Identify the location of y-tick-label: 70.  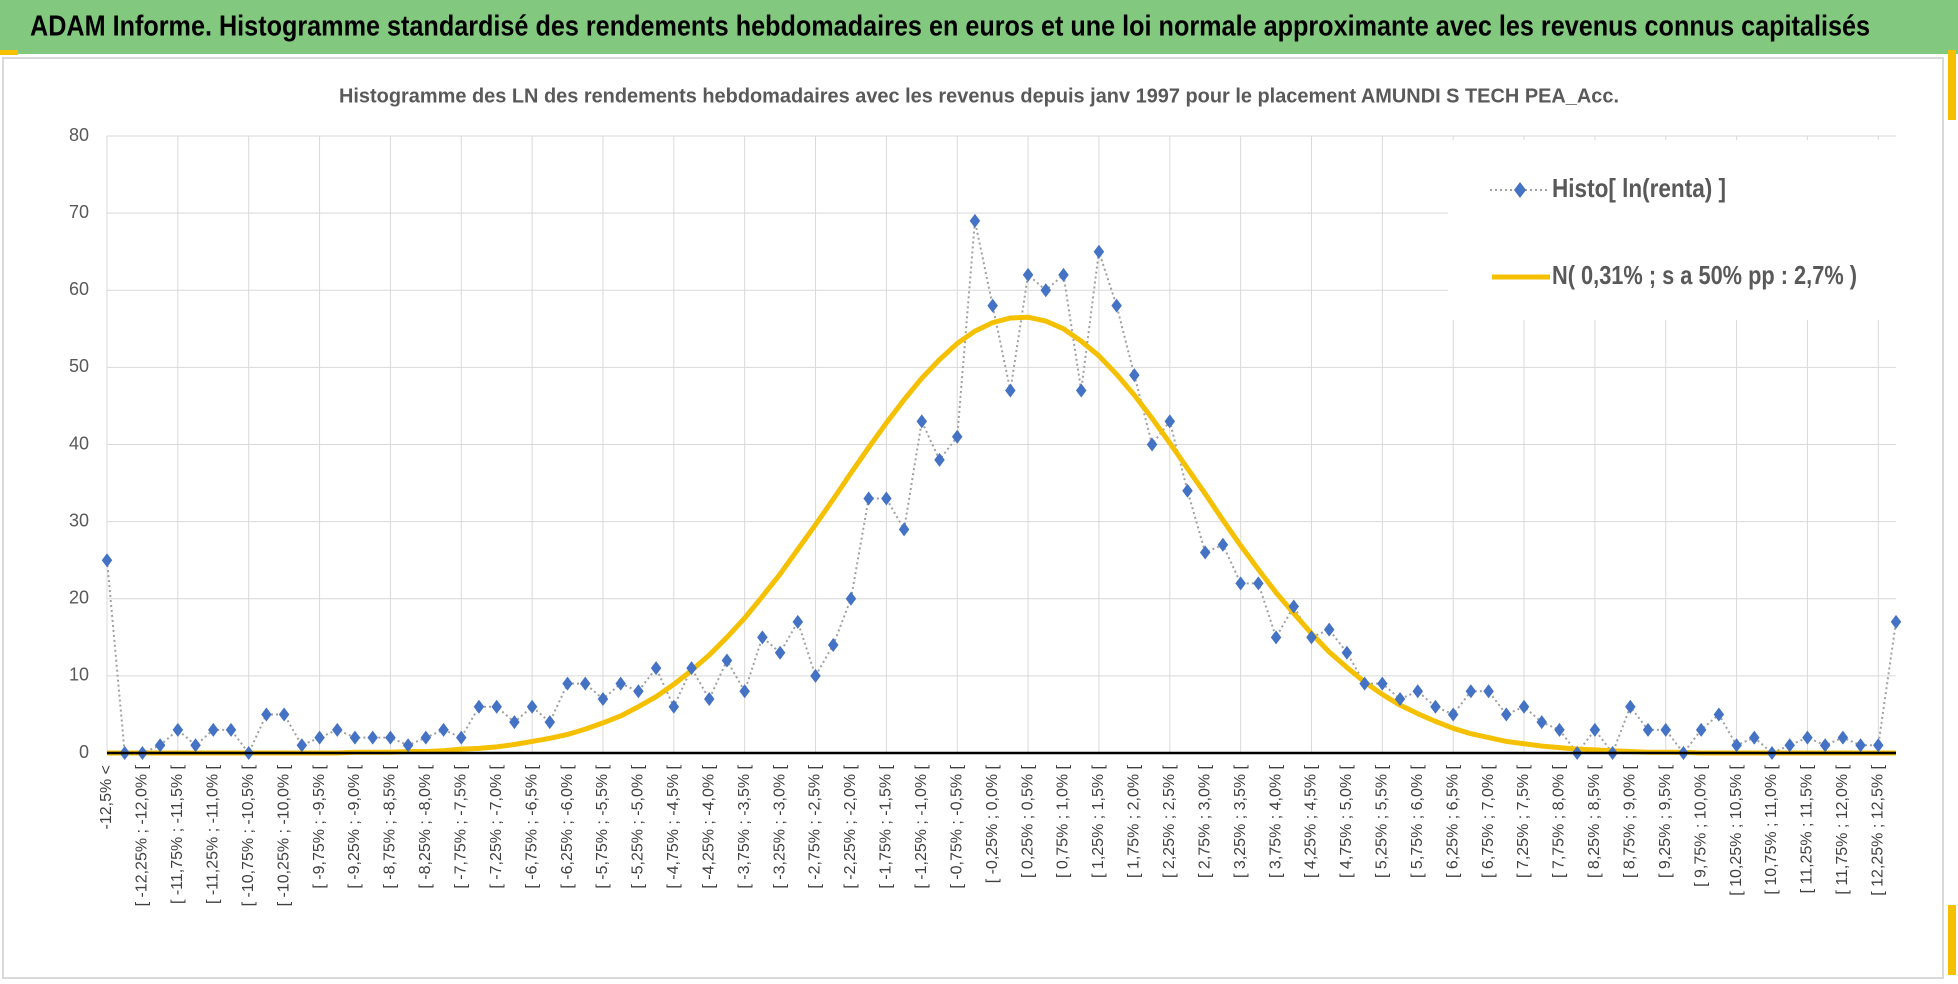
(79, 212).